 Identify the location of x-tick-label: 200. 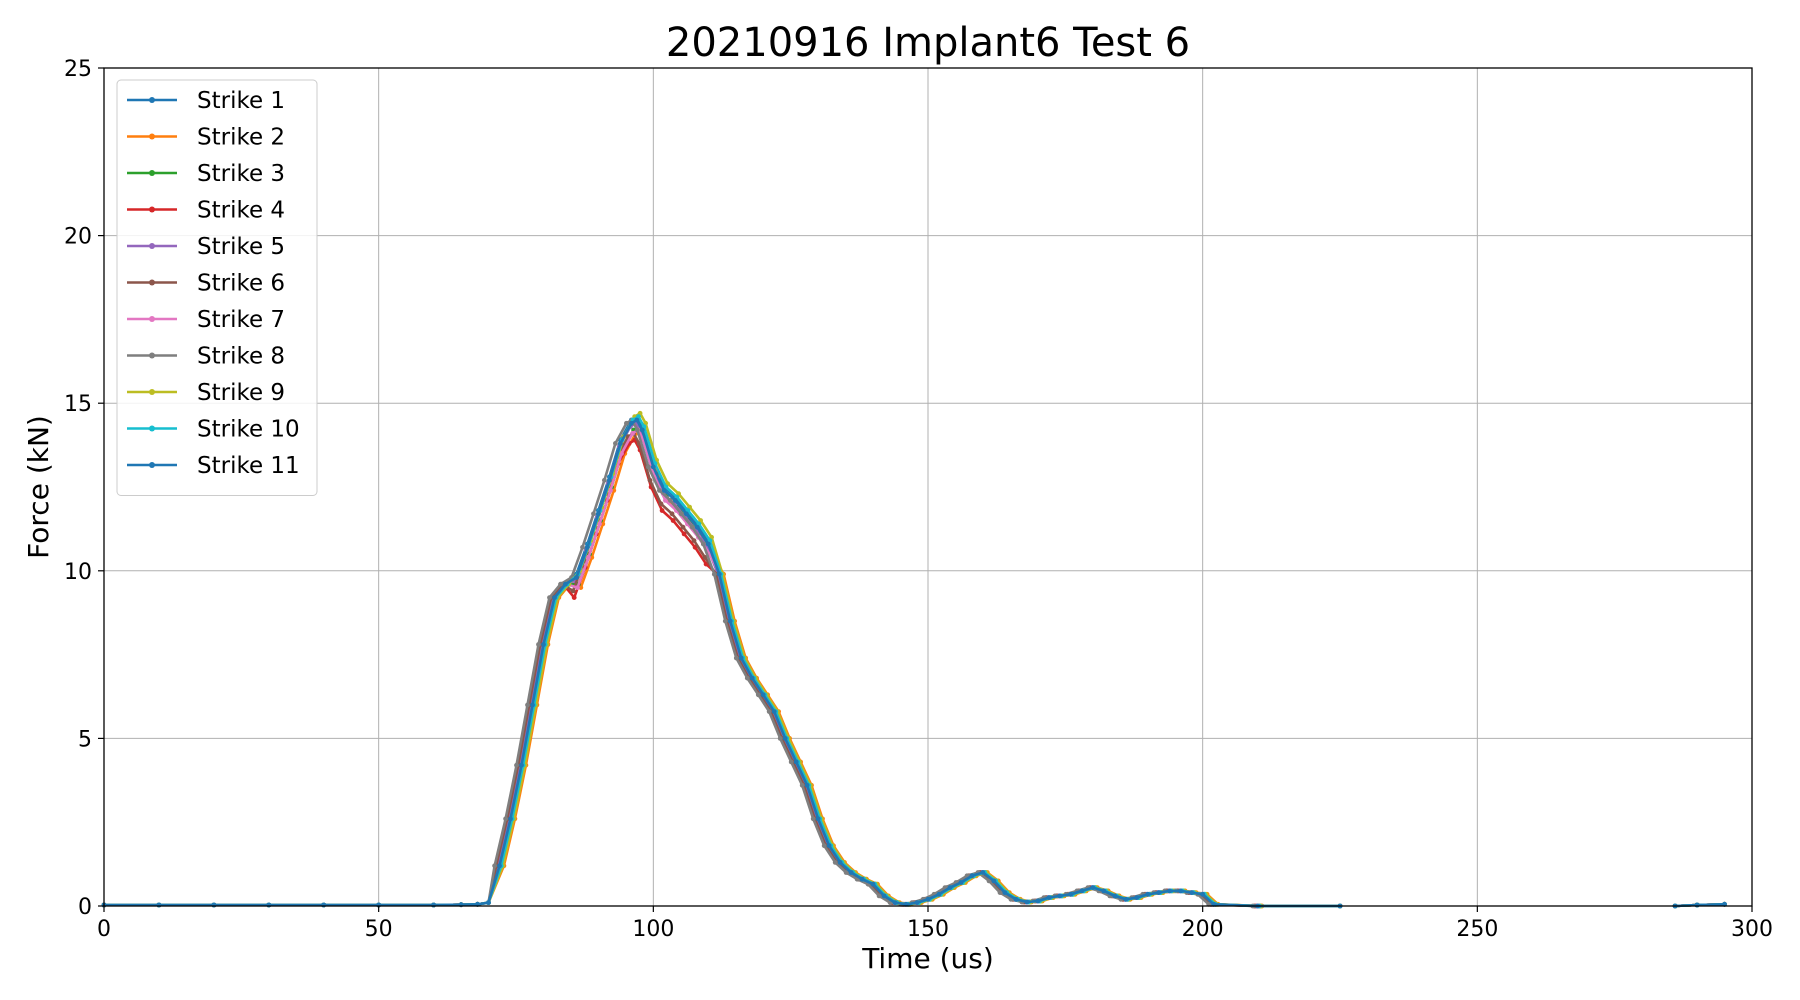
(1203, 929).